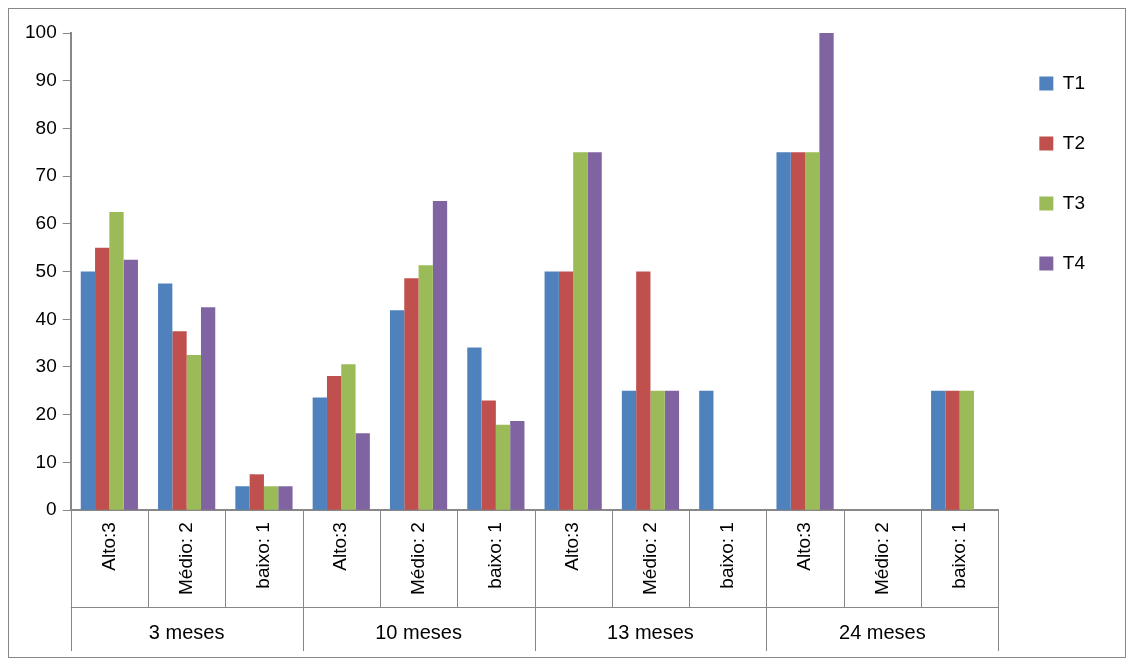  I want to click on y-tick-label: 40, so click(46, 318).